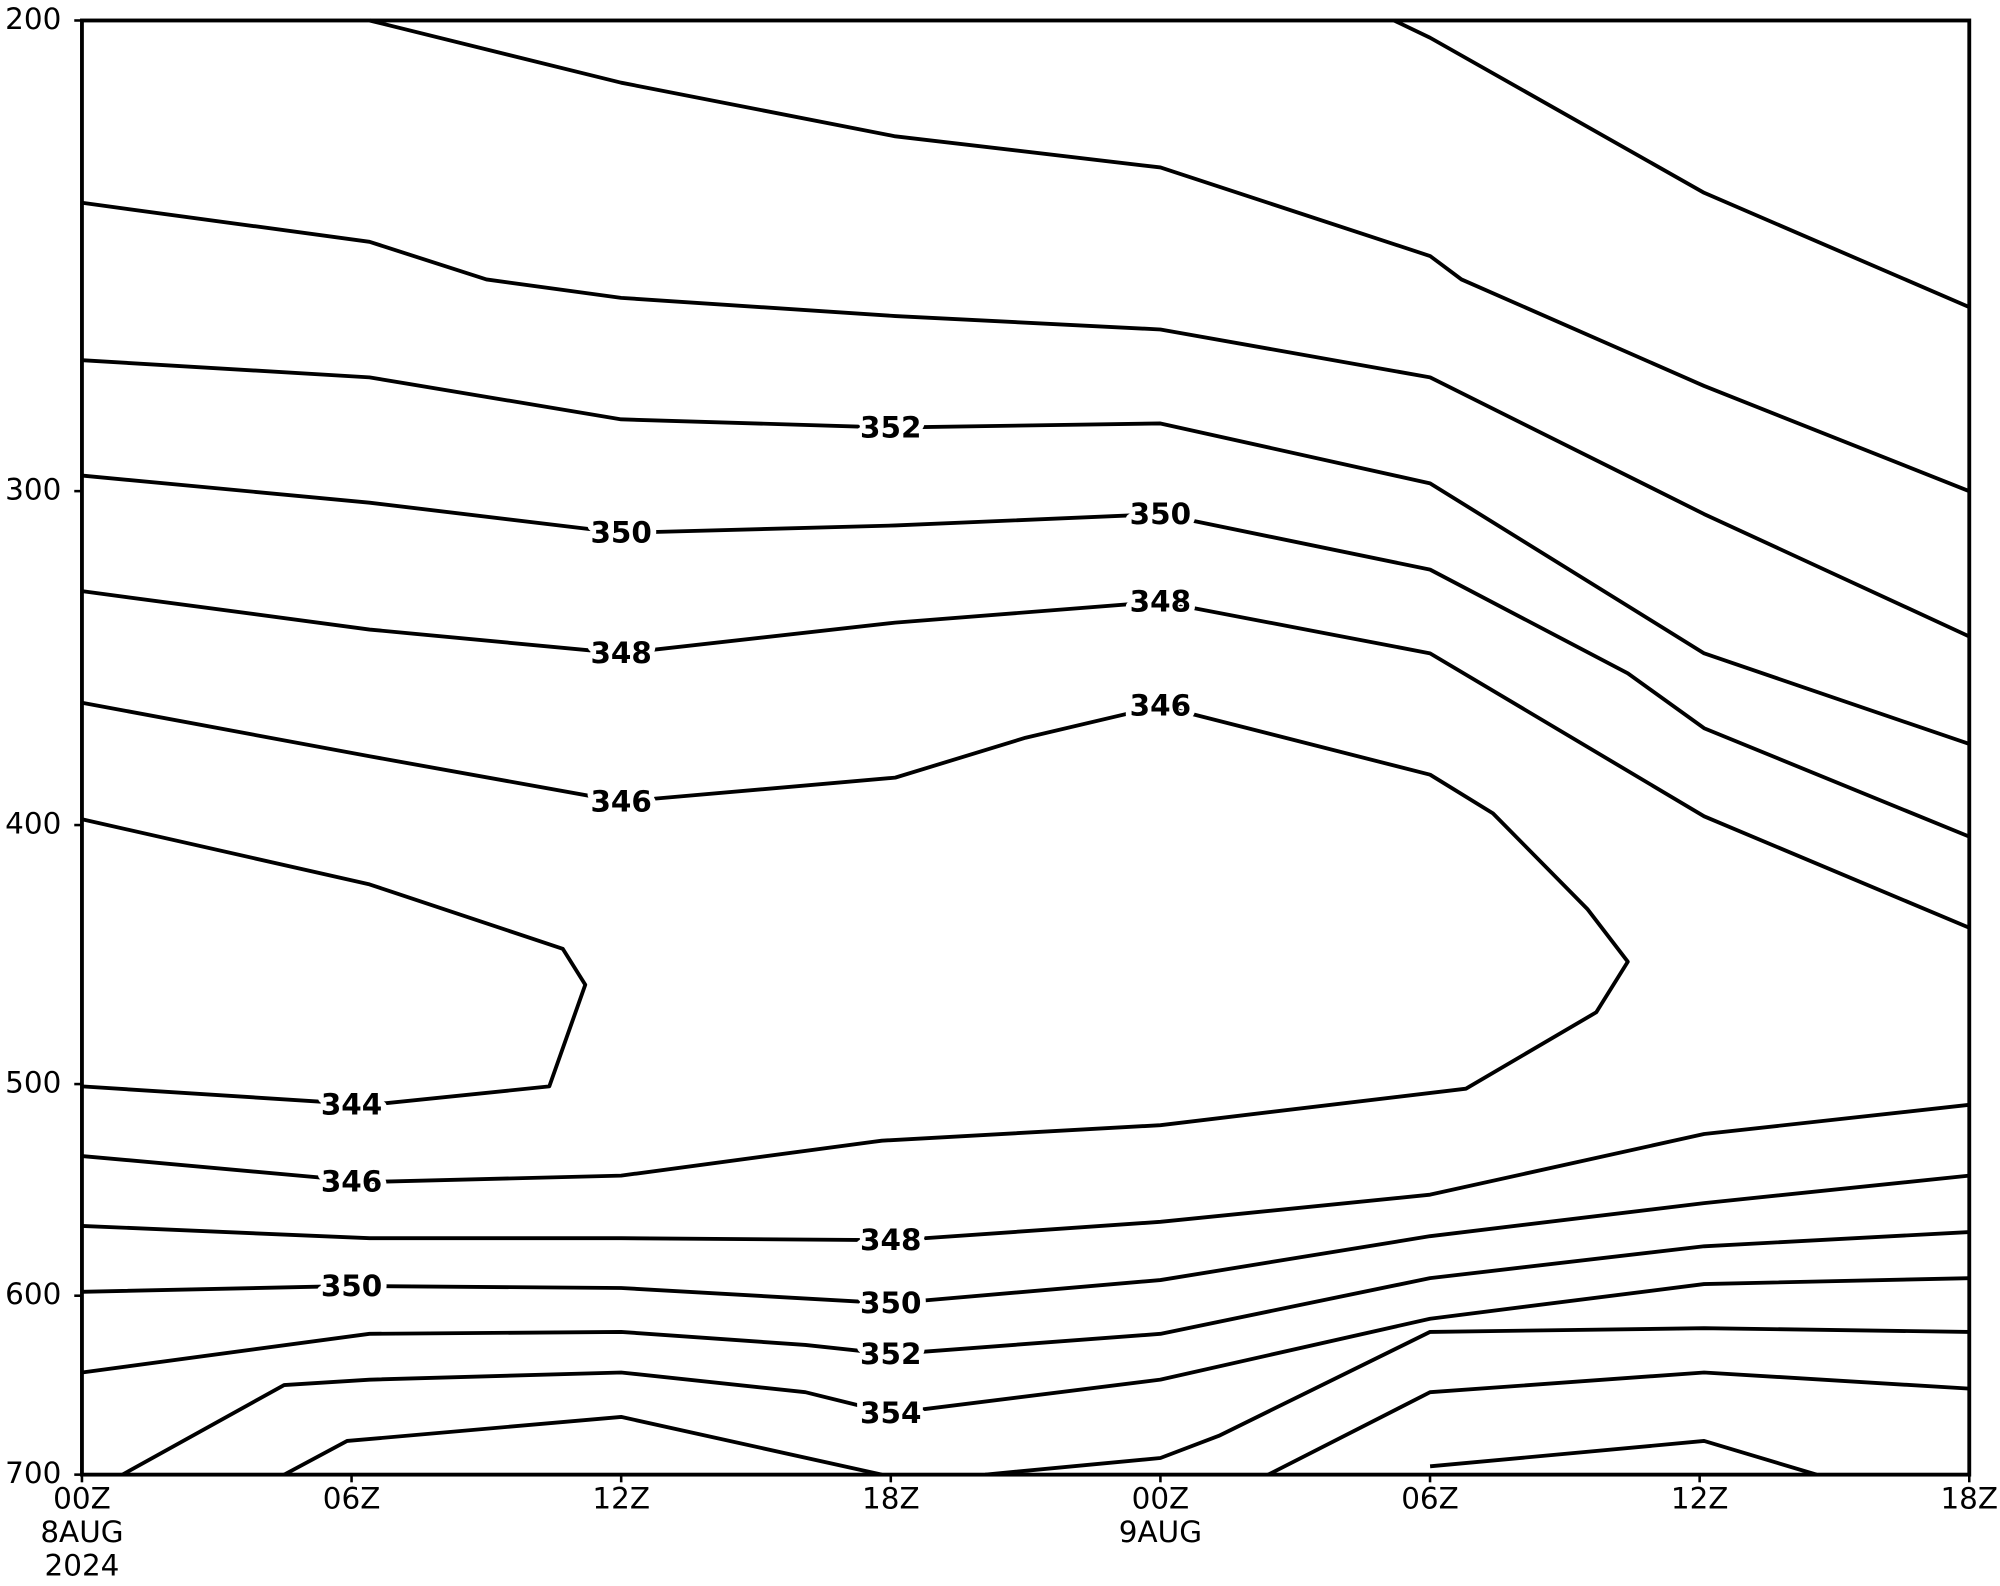  Describe the element at coordinates (1160, 1532) in the screenshot. I see `x-date-label: 9AUG` at that location.